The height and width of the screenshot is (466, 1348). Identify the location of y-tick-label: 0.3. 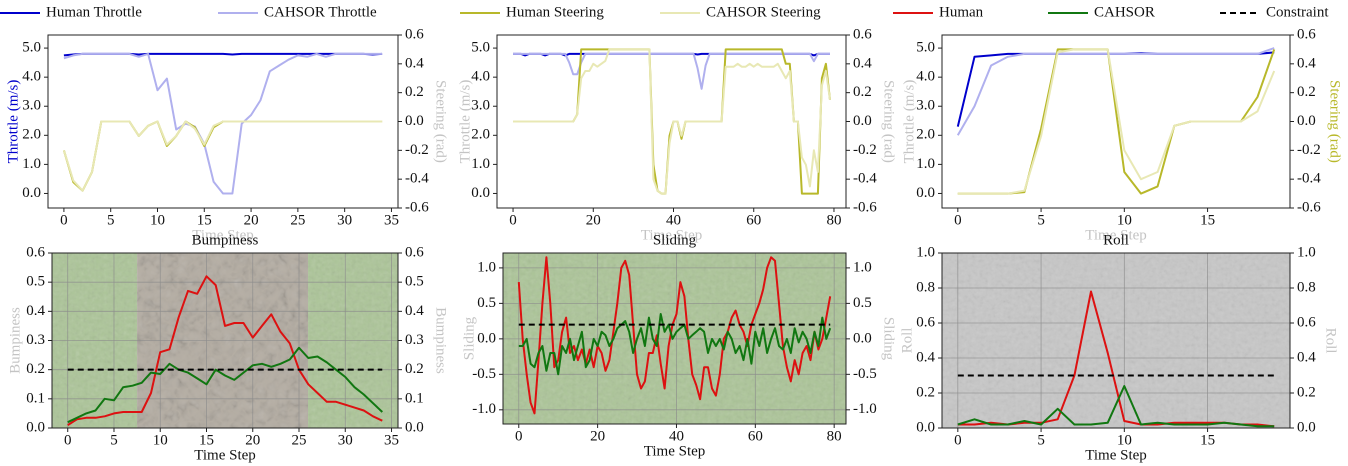
(35, 340).